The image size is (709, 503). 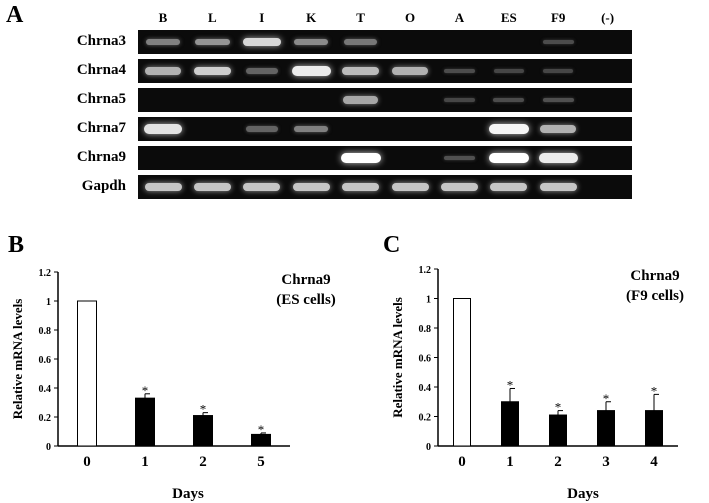 What do you see at coordinates (101, 157) in the screenshot?
I see `gene-label: Chrna9` at bounding box center [101, 157].